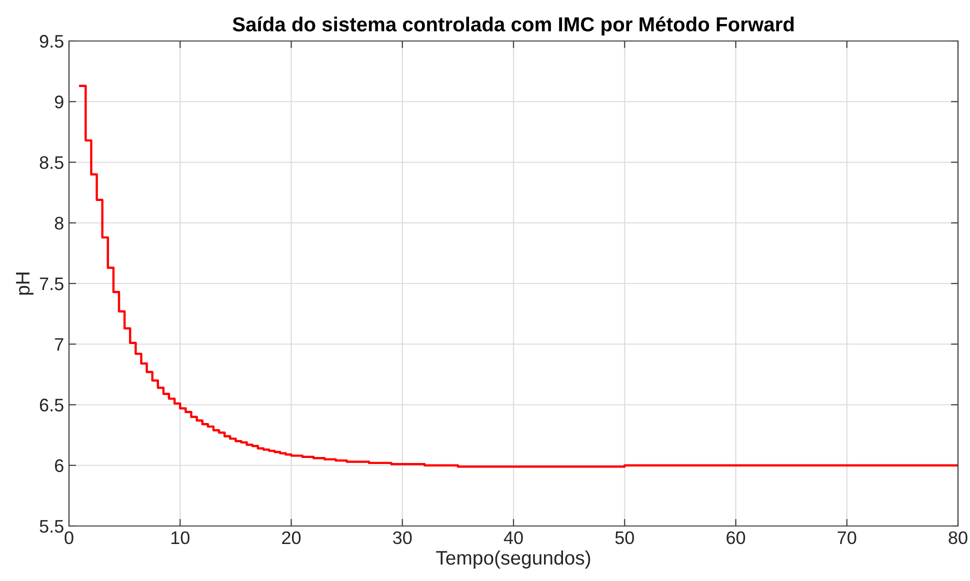  Describe the element at coordinates (52, 162) in the screenshot. I see `y-tick-label: 8.5` at that location.